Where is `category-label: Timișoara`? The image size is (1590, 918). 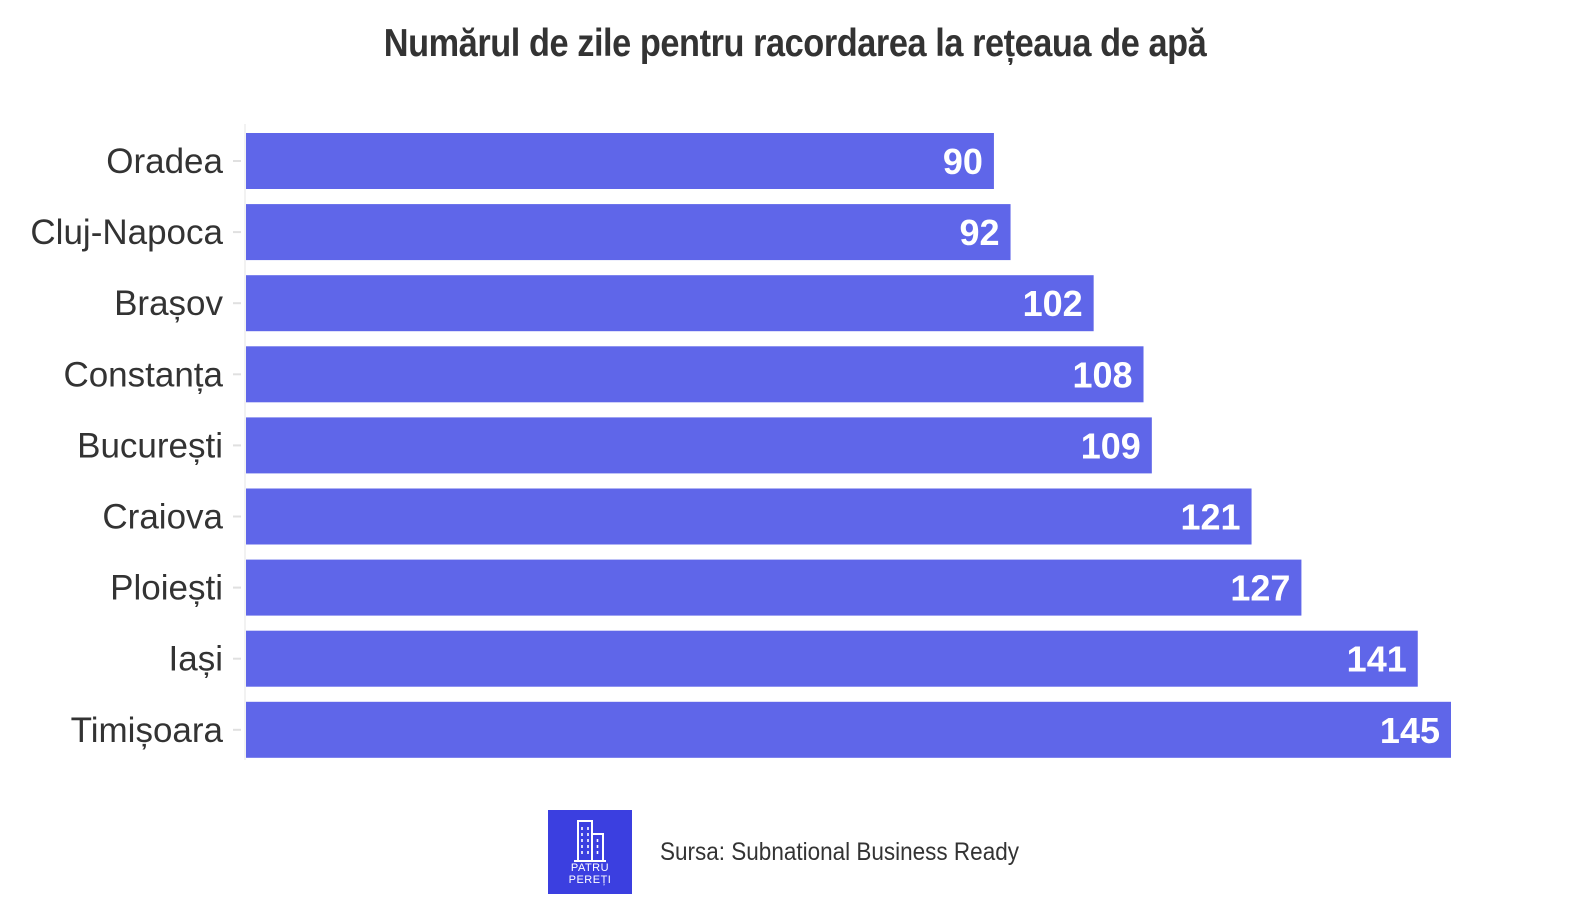
category-label: Timișoara is located at coordinates (147, 730).